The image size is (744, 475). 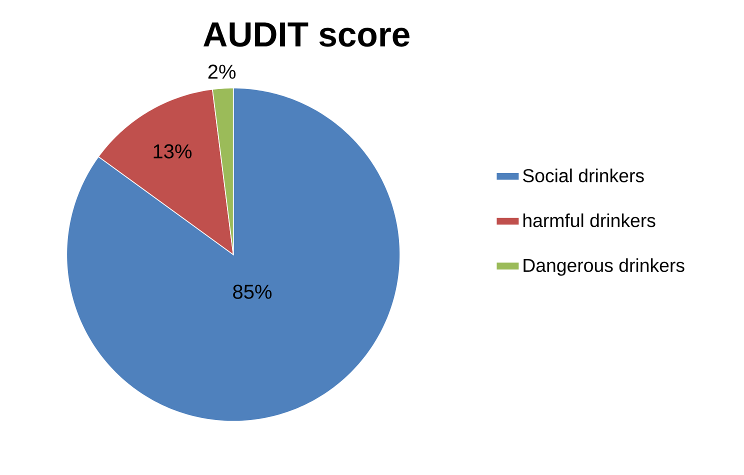 What do you see at coordinates (589, 221) in the screenshot?
I see `legend-label: harmful drinkers` at bounding box center [589, 221].